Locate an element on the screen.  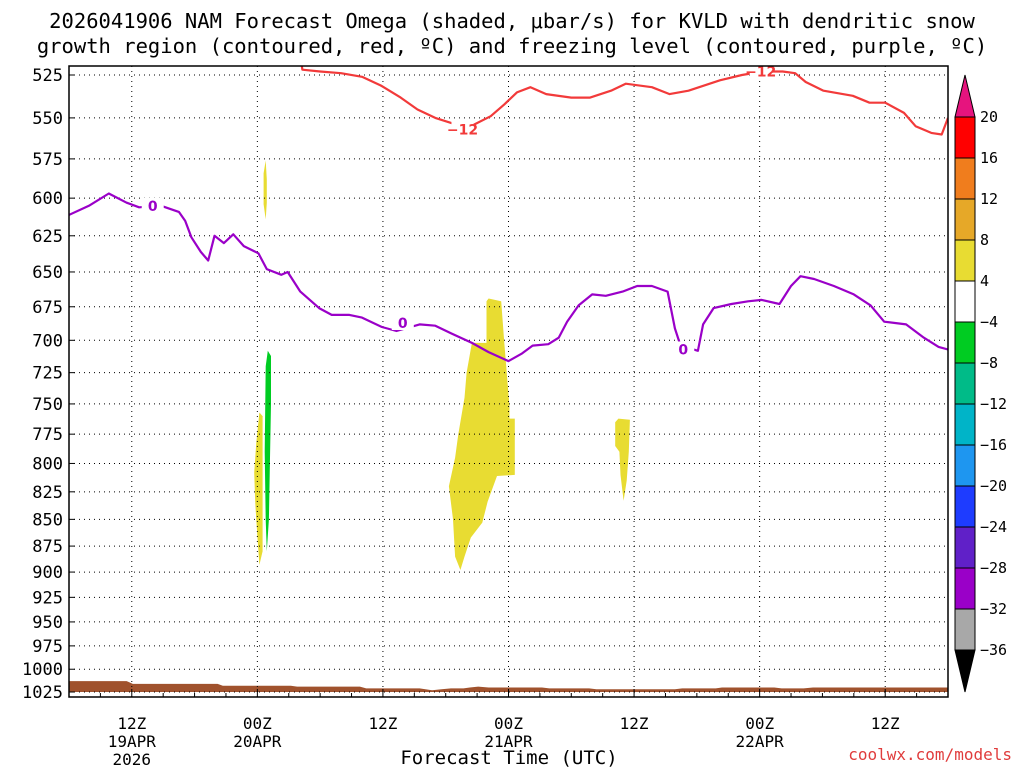
y-tick-label: 1025 is located at coordinates (42, 693).